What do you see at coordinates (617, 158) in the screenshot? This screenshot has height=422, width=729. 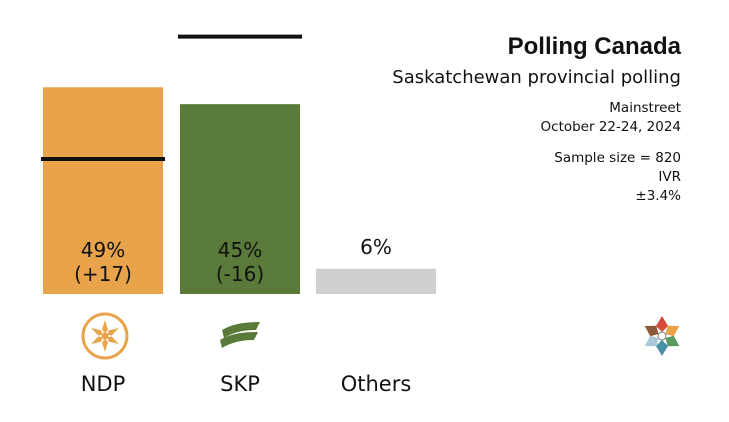 I see `sample-size: Sample size = 820` at bounding box center [617, 158].